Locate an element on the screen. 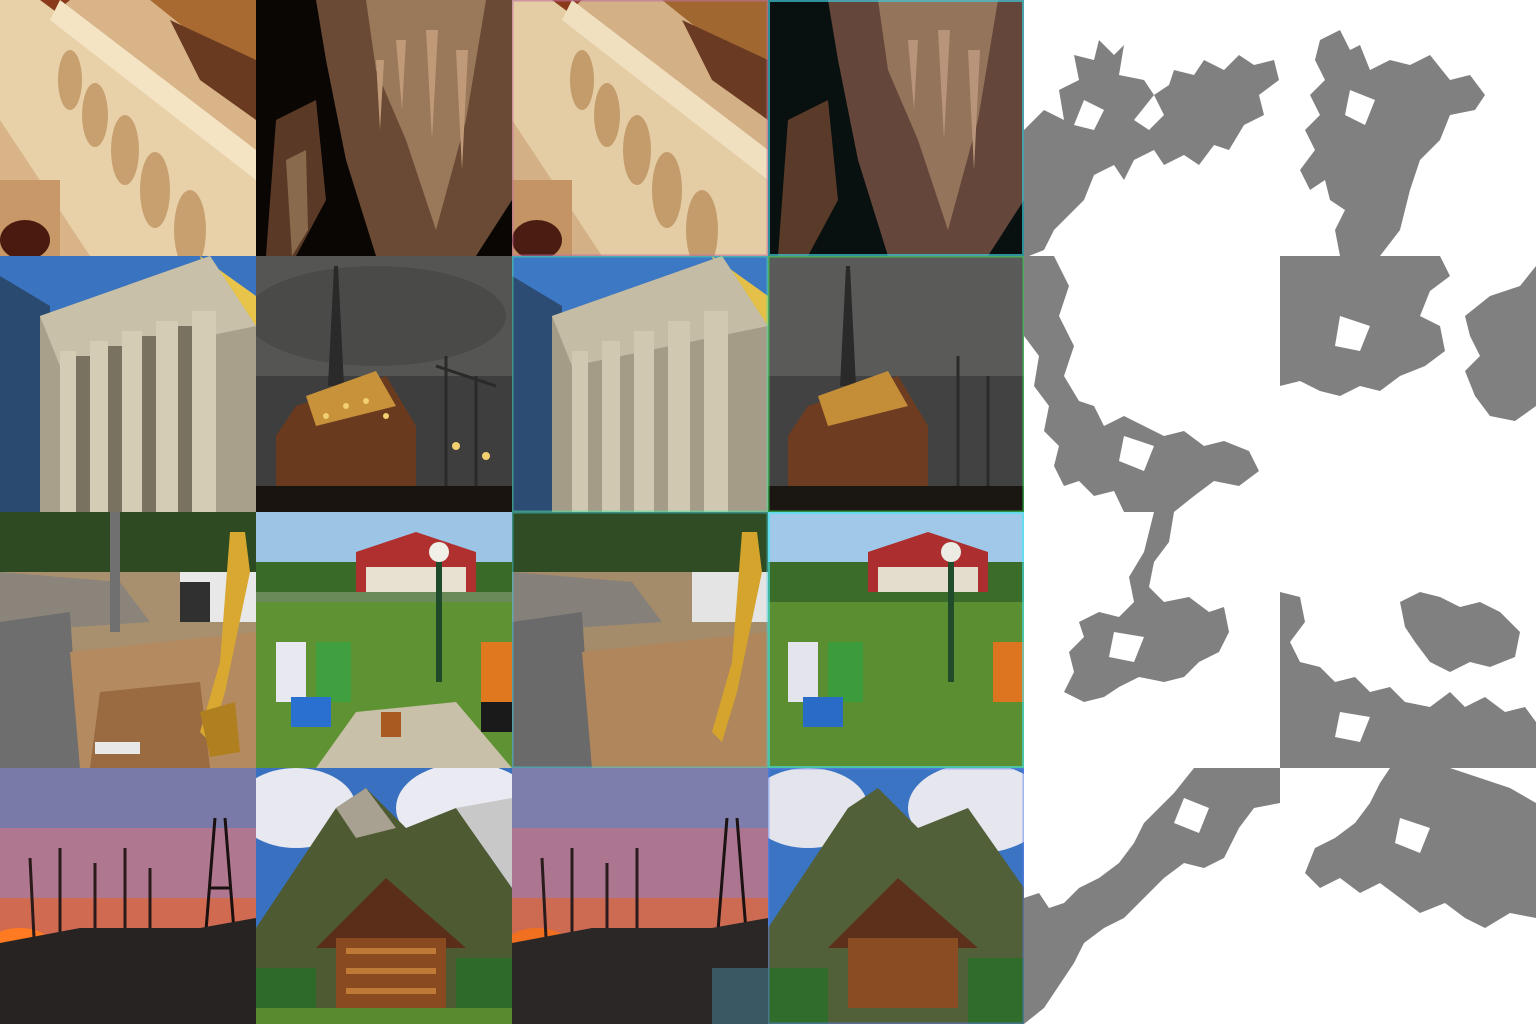 The width and height of the screenshot is (1536, 1024). photo-construction-site is located at coordinates (128, 640).